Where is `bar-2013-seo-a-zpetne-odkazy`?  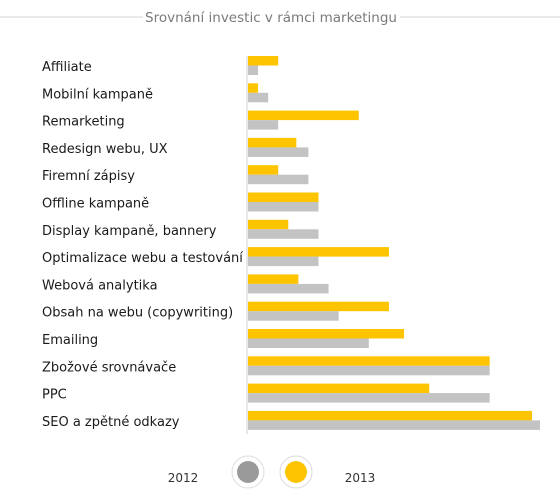
bar-2013-seo-a-zpetne-odkazy is located at coordinates (390, 415).